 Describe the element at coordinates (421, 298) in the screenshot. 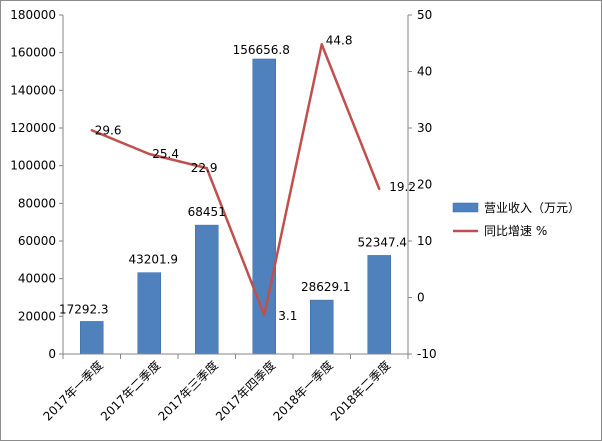

I see `right-tick-label: 0` at that location.